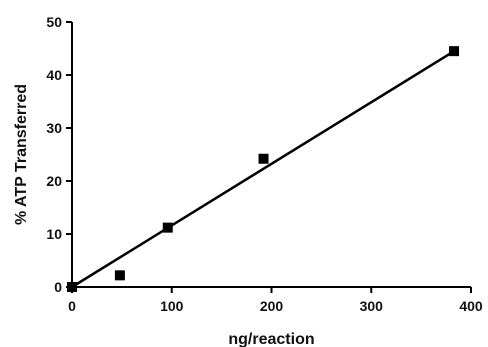  Describe the element at coordinates (54, 75) in the screenshot. I see `y-tick-label: 40` at that location.